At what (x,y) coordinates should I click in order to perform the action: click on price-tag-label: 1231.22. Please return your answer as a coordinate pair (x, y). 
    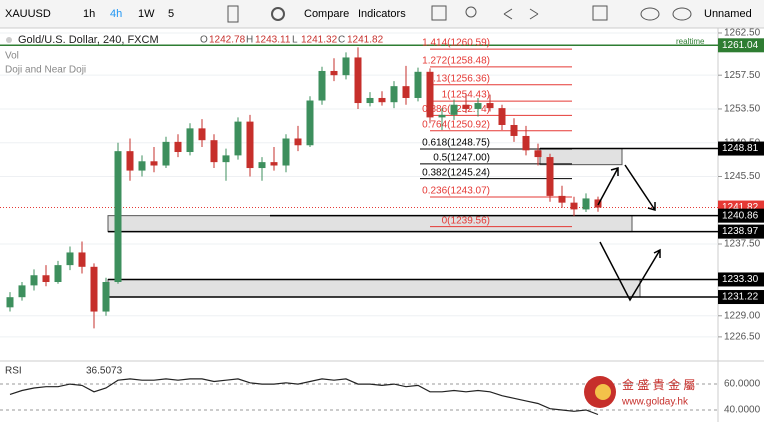
    Looking at the image, I should click on (740, 297).